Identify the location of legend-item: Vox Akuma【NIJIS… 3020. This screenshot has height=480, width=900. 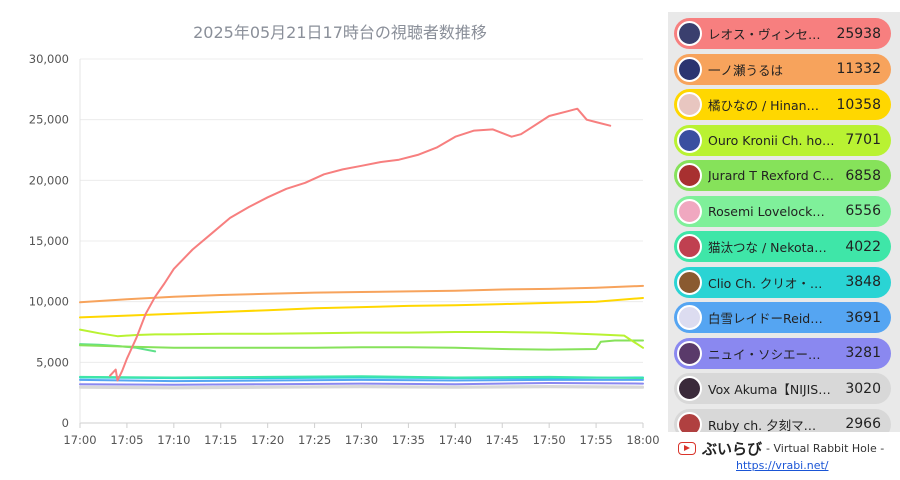
(782, 388).